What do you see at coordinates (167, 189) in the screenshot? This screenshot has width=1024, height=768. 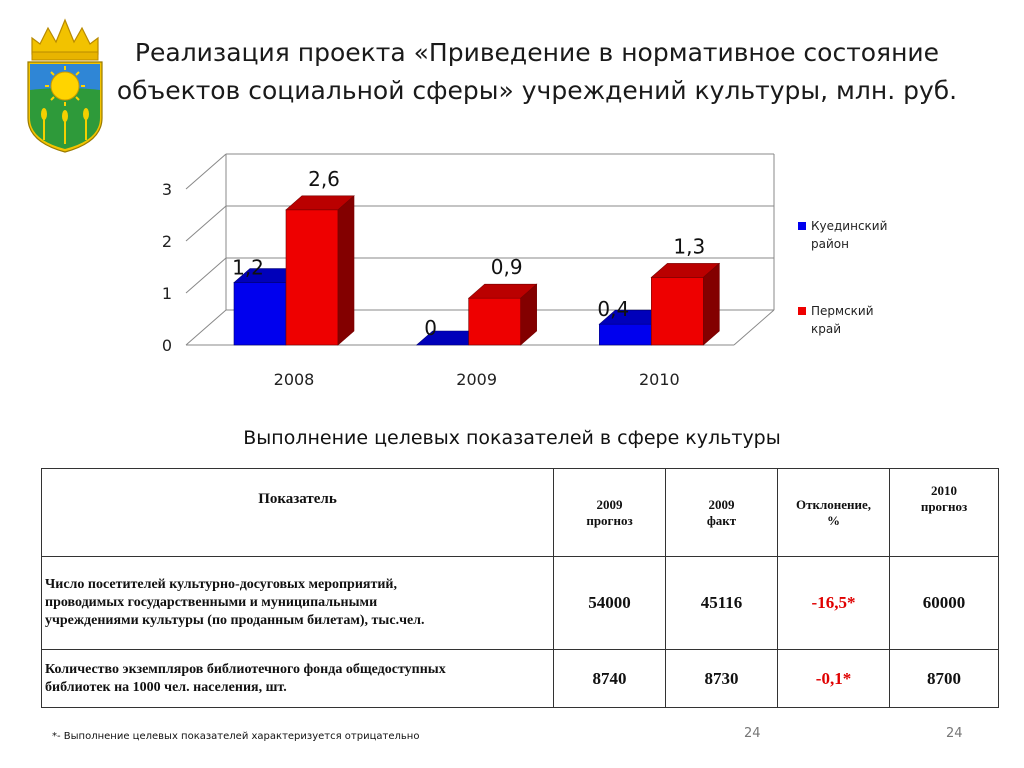 I see `y-tick-label: 3` at bounding box center [167, 189].